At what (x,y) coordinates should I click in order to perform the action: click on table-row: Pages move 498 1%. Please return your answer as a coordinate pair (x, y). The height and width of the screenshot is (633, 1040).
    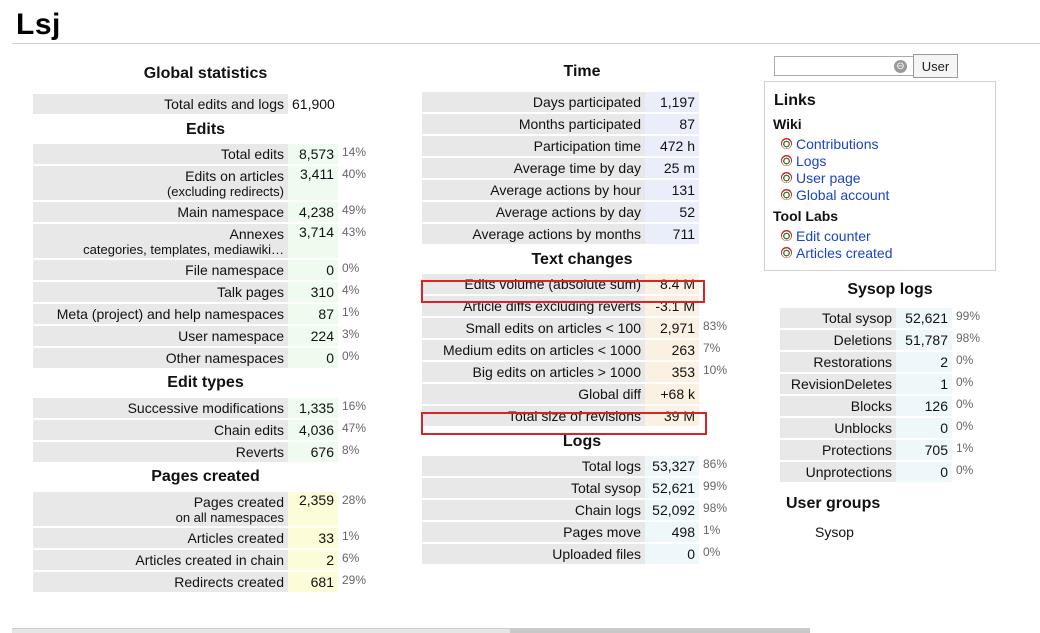
    Looking at the image, I should click on (576, 532).